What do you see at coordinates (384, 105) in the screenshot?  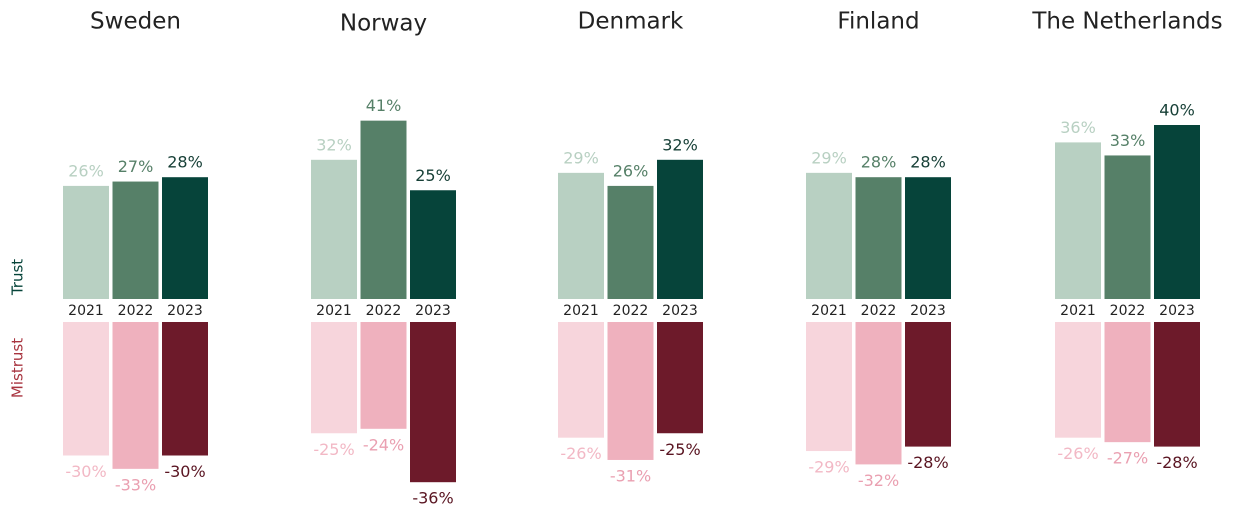 I see `trust-value-label: 41%` at bounding box center [384, 105].